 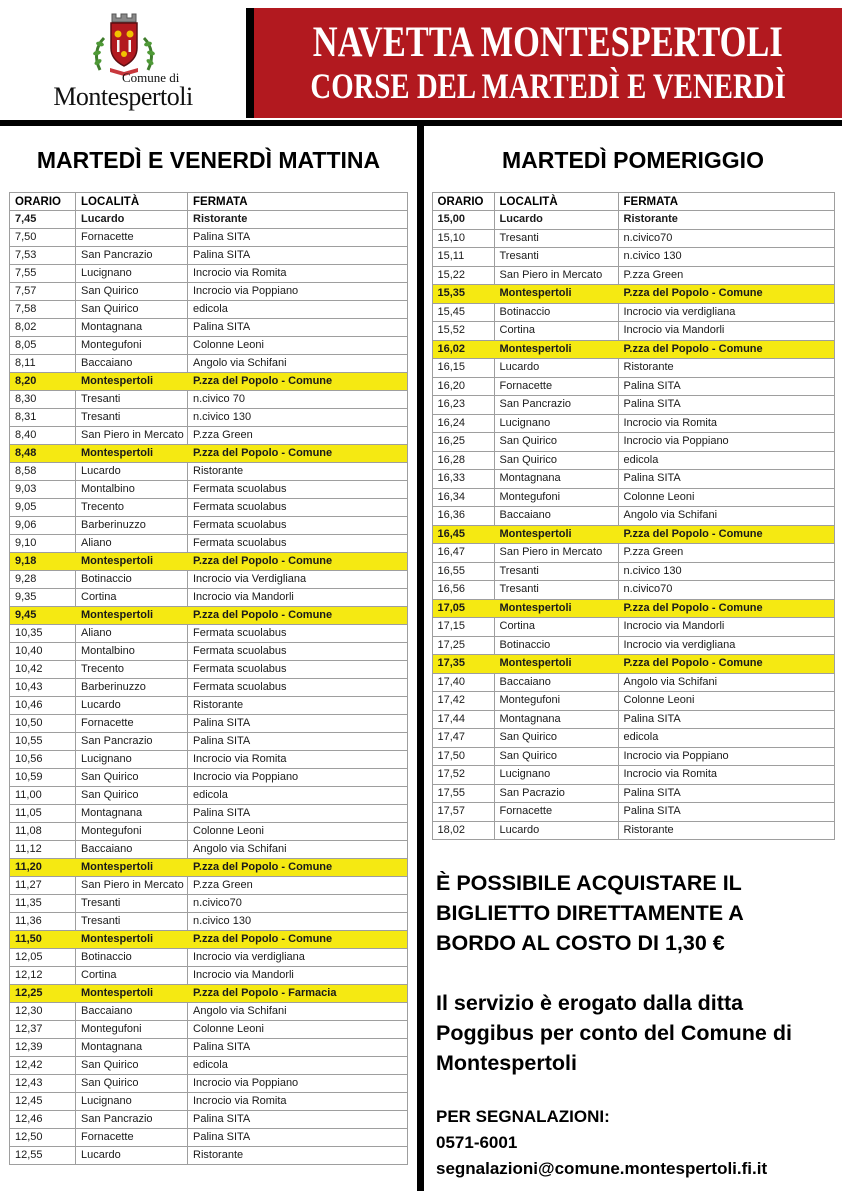 I want to click on cell-time: 16,23, so click(x=463, y=405).